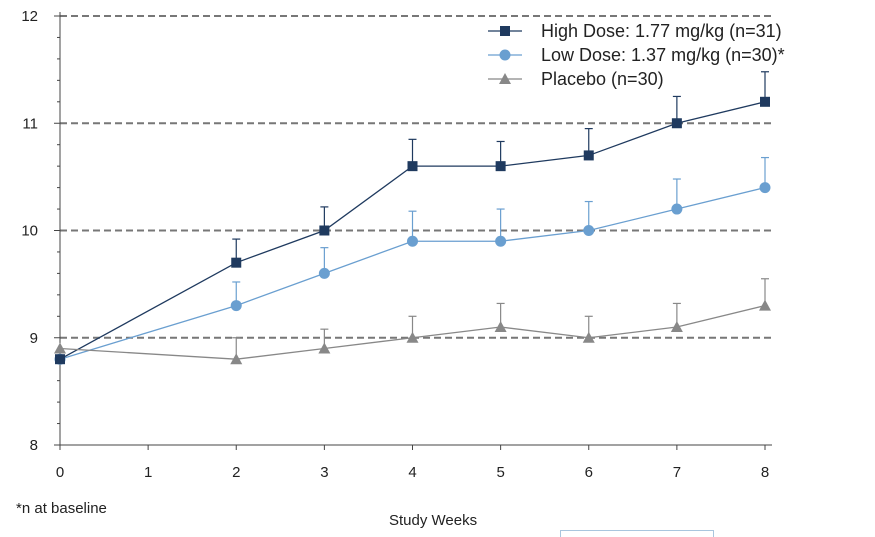  I want to click on x-tick-label-6: 6, so click(589, 472).